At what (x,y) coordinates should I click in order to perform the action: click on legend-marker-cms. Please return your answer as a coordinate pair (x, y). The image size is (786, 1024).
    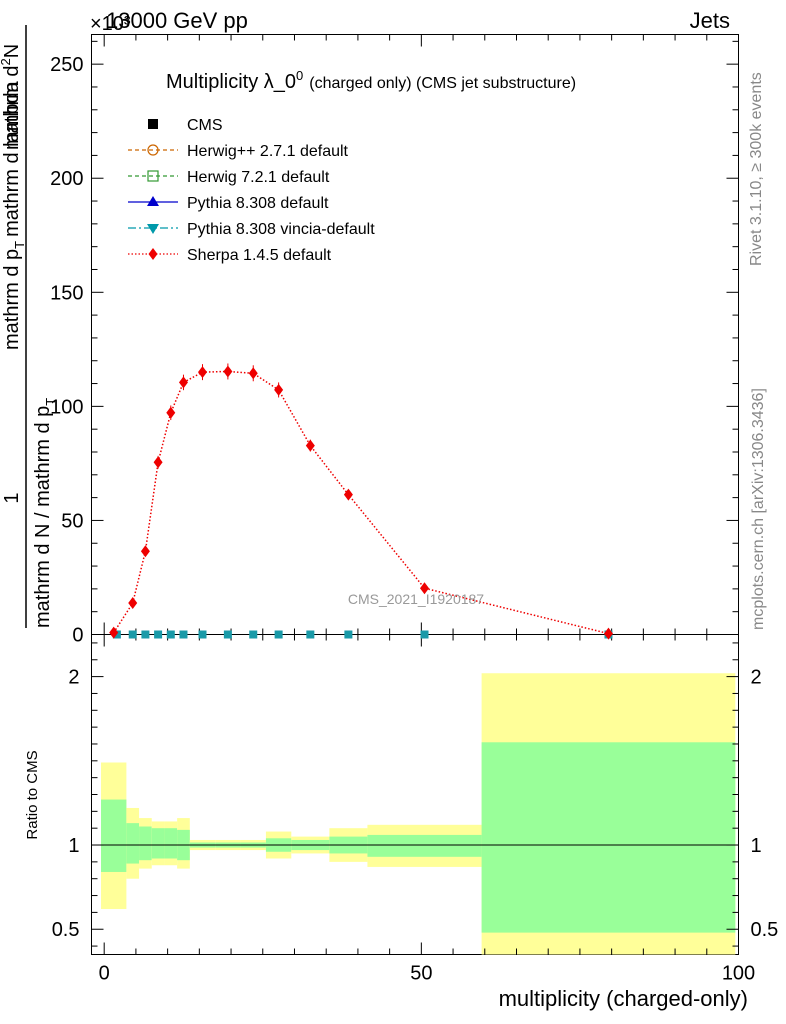
    Looking at the image, I should click on (153, 124).